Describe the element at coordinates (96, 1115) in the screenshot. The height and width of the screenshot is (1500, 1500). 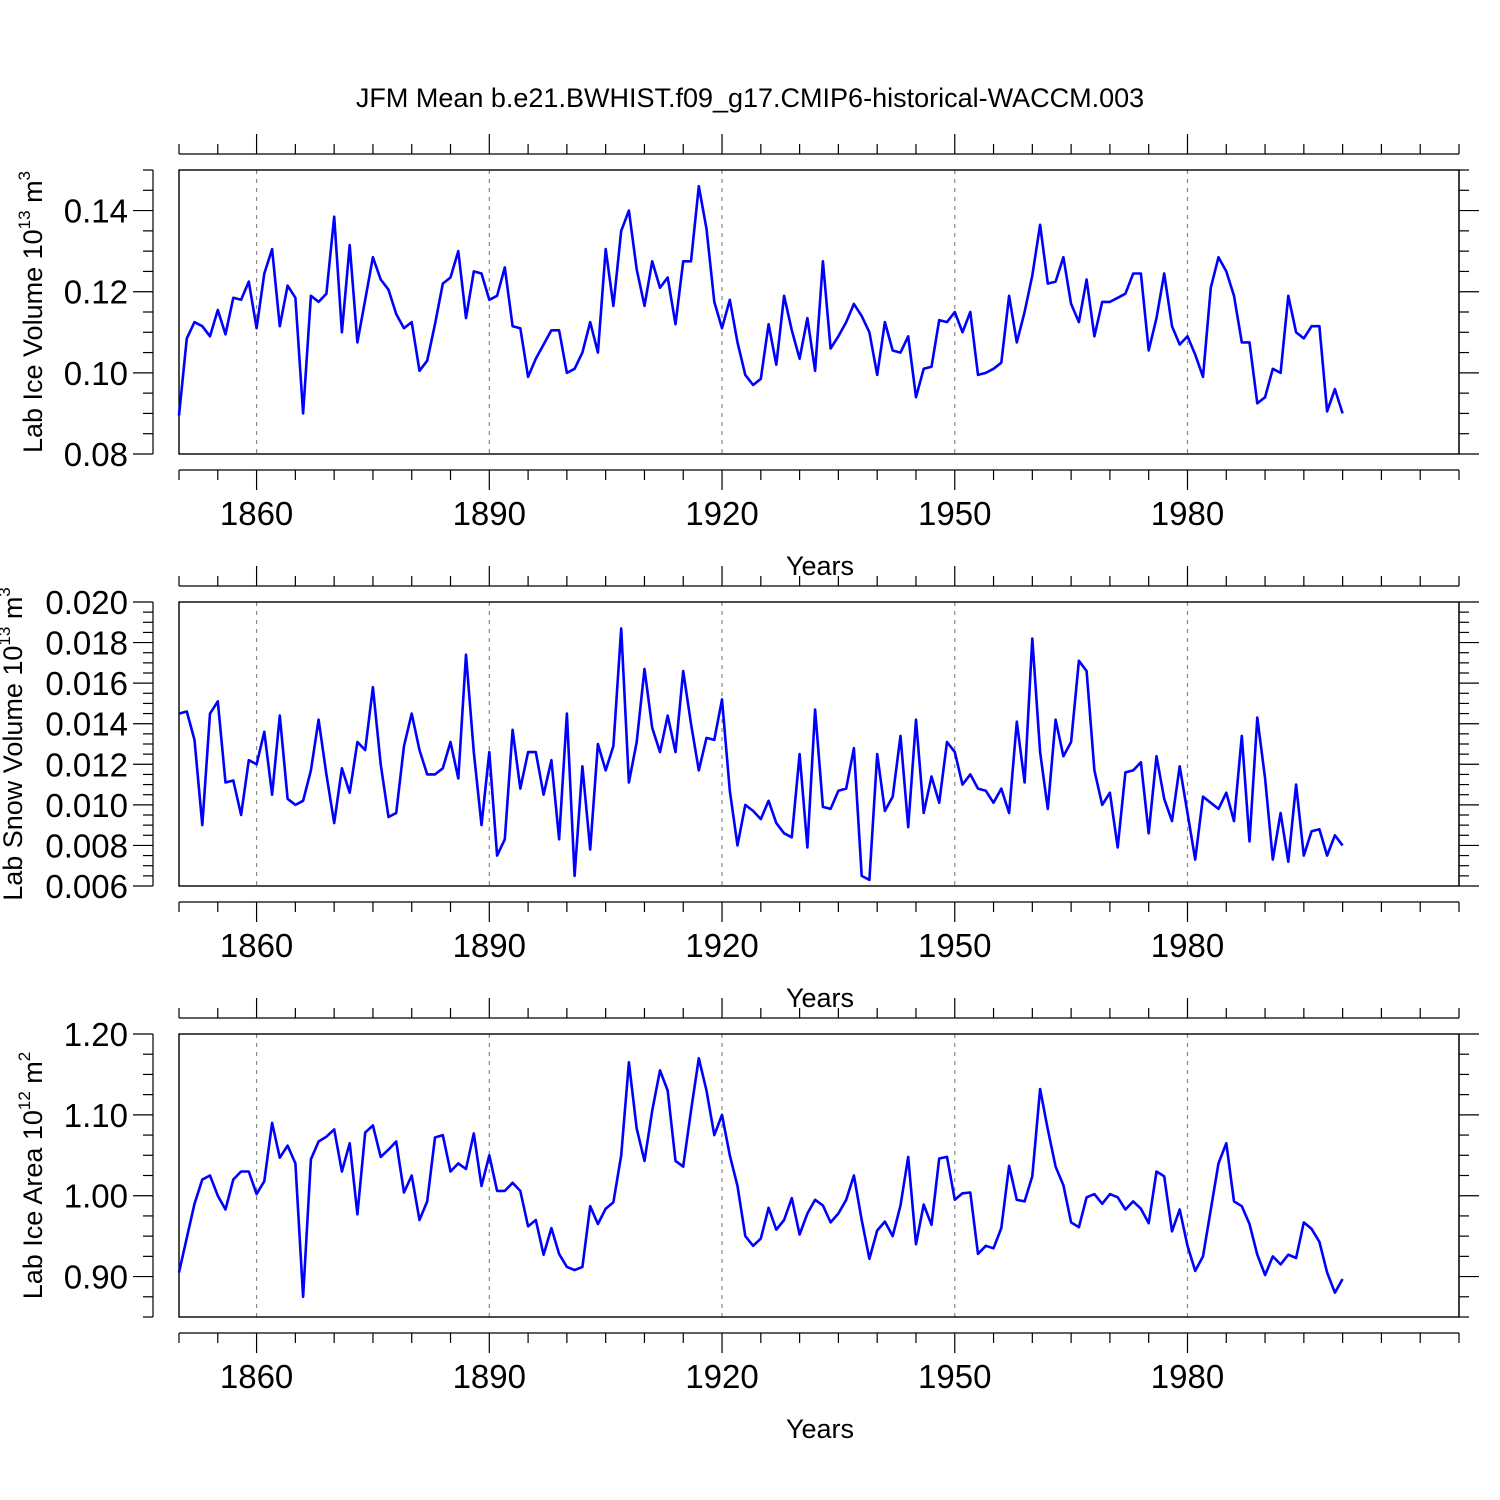
I see `y-tick-label: 1.10` at that location.